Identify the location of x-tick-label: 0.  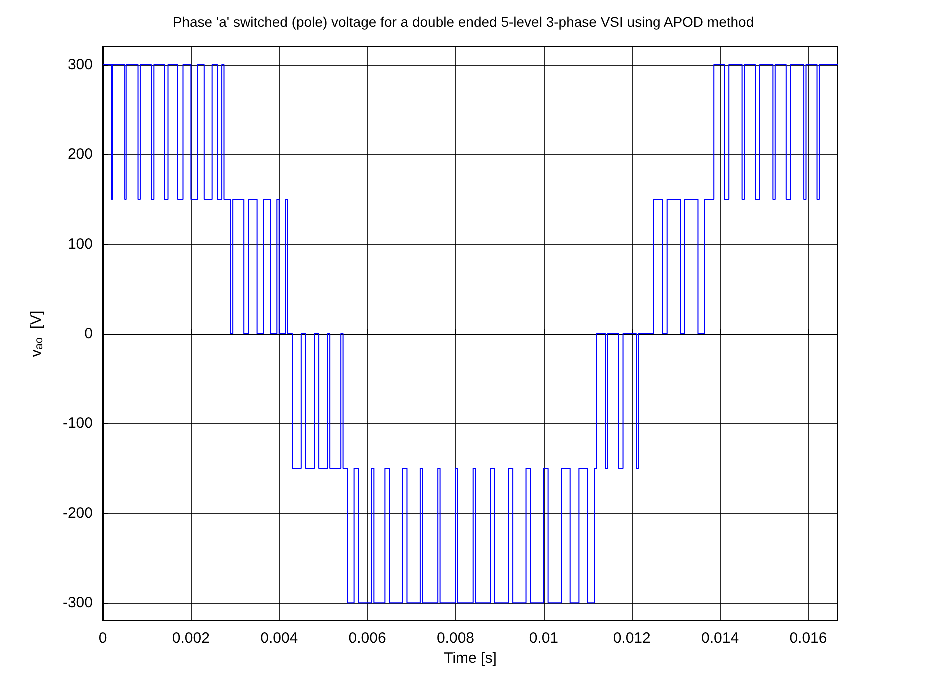
(103, 638).